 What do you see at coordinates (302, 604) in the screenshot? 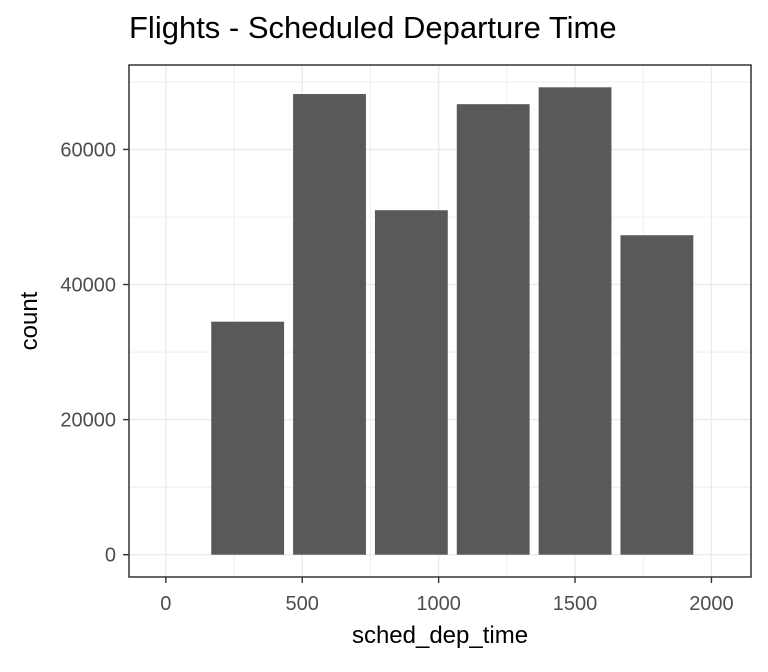
I see `x-tick-label: 500` at bounding box center [302, 604].